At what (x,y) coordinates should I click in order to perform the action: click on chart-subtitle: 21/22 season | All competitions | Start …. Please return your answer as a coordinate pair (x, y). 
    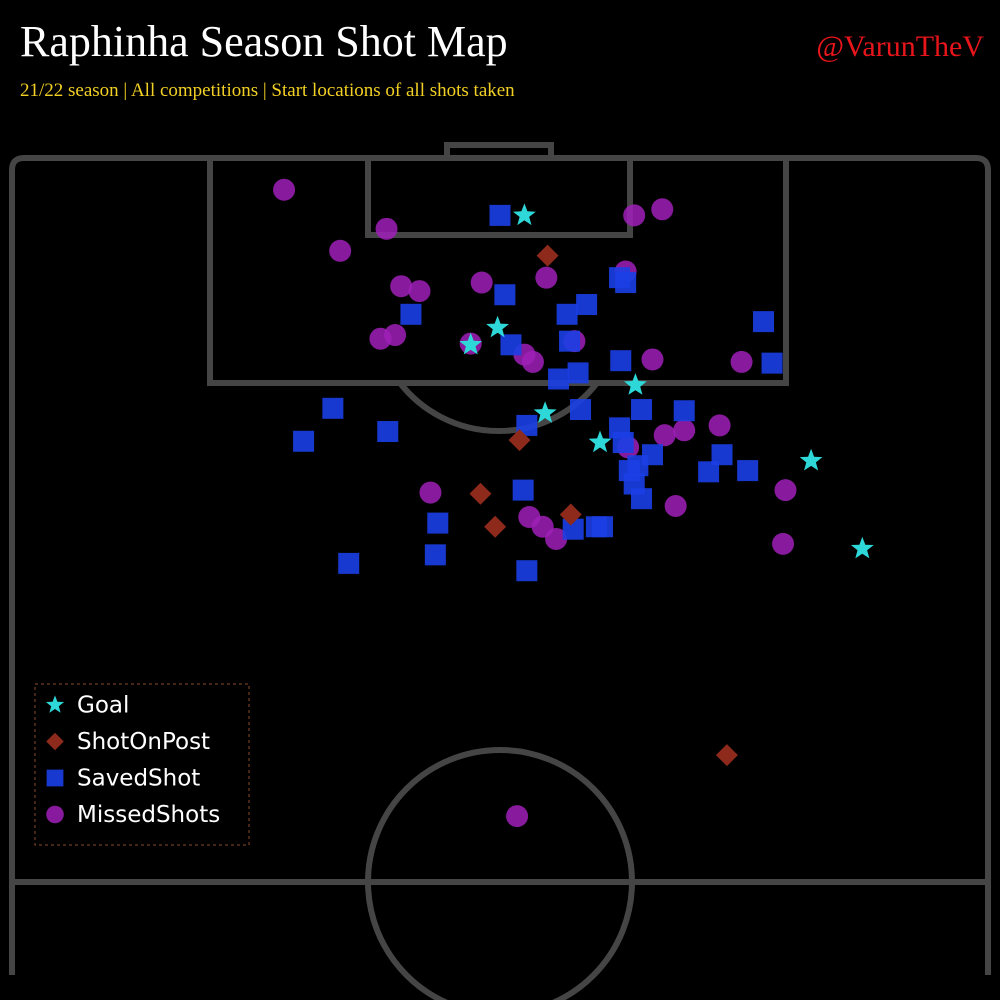
    Looking at the image, I should click on (267, 90).